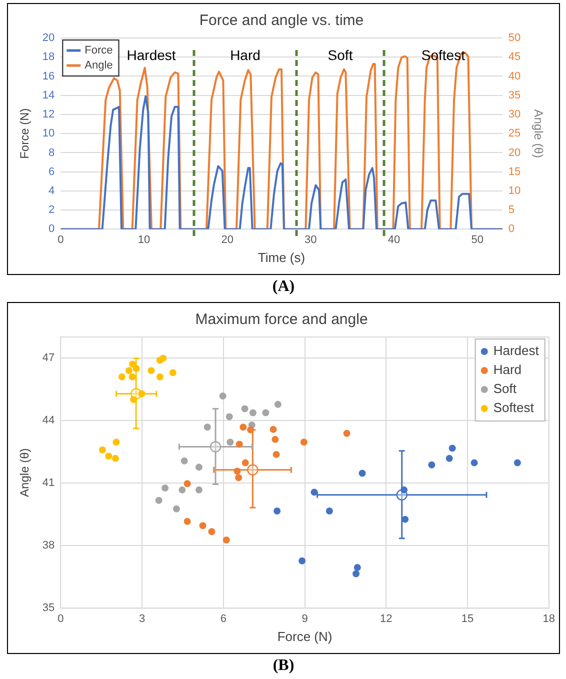  What do you see at coordinates (514, 134) in the screenshot?
I see `y2-tick-label: 25` at bounding box center [514, 134].